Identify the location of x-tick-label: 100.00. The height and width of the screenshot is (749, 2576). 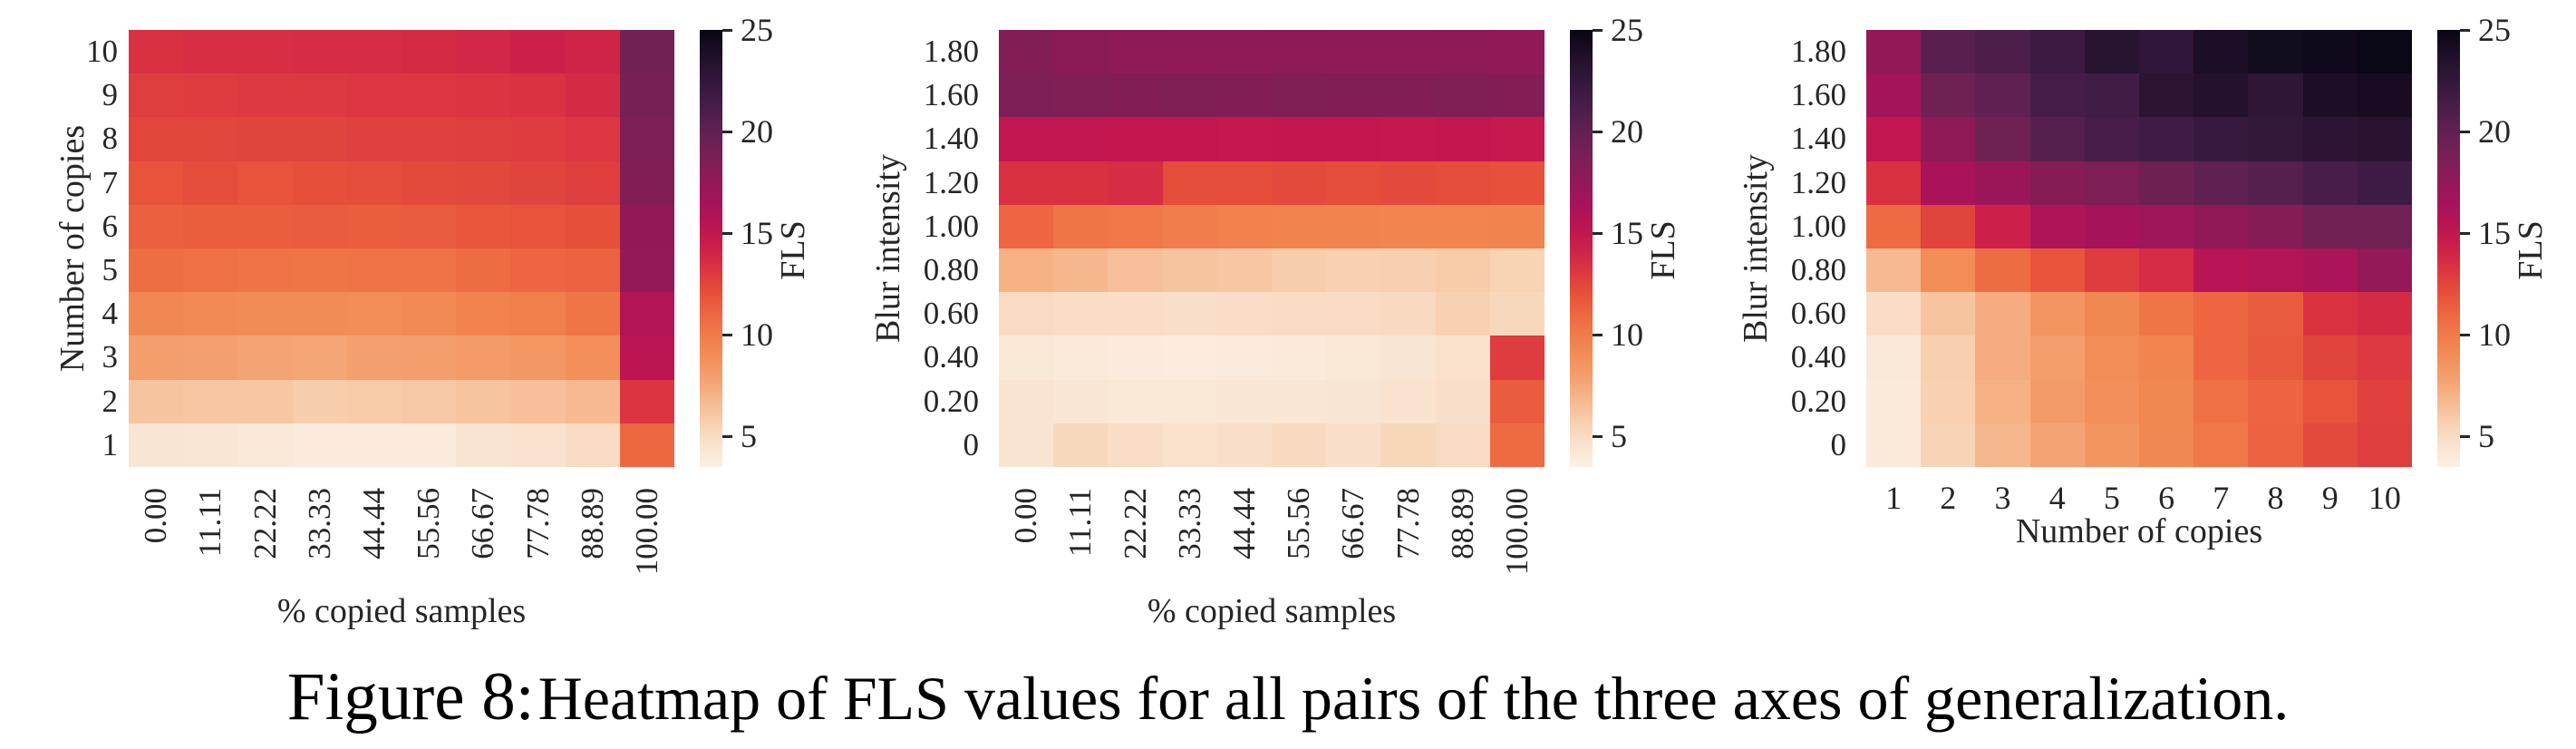
(646, 532).